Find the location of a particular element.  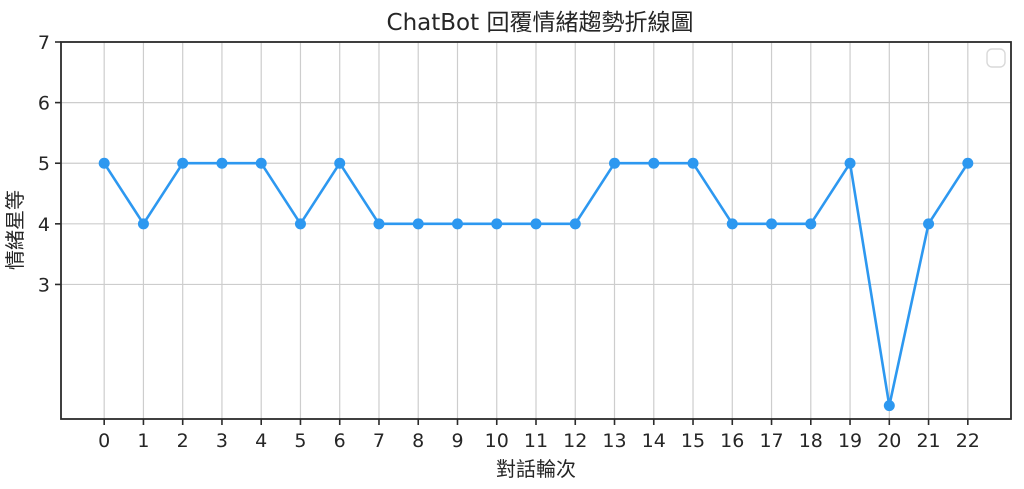

x-tick-label: 19 is located at coordinates (850, 441).